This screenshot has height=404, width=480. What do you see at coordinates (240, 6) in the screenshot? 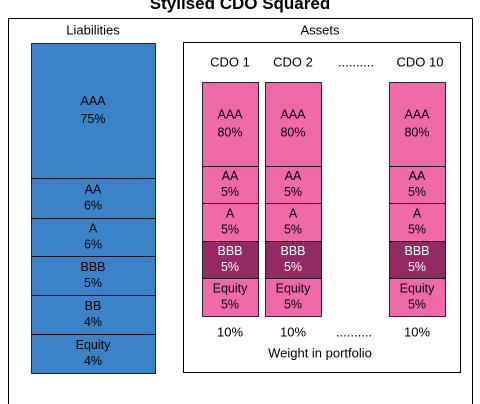
I see `title: Stylised CDO Squared` at bounding box center [240, 6].